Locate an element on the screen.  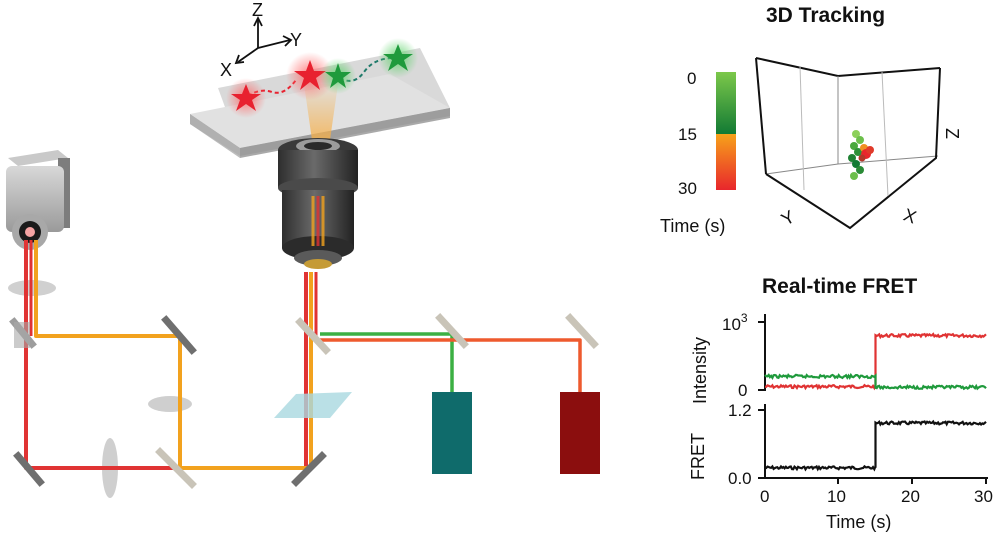
tracking-axis-x: X is located at coordinates (910, 216).